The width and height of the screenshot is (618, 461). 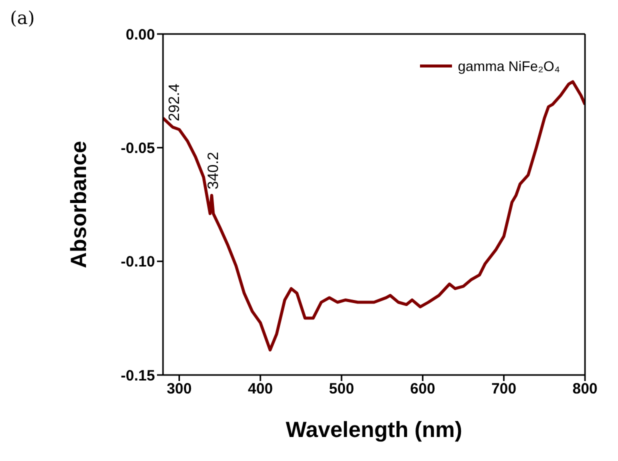 I want to click on legend-label: gamma NiFe₂O₄, so click(x=509, y=66).